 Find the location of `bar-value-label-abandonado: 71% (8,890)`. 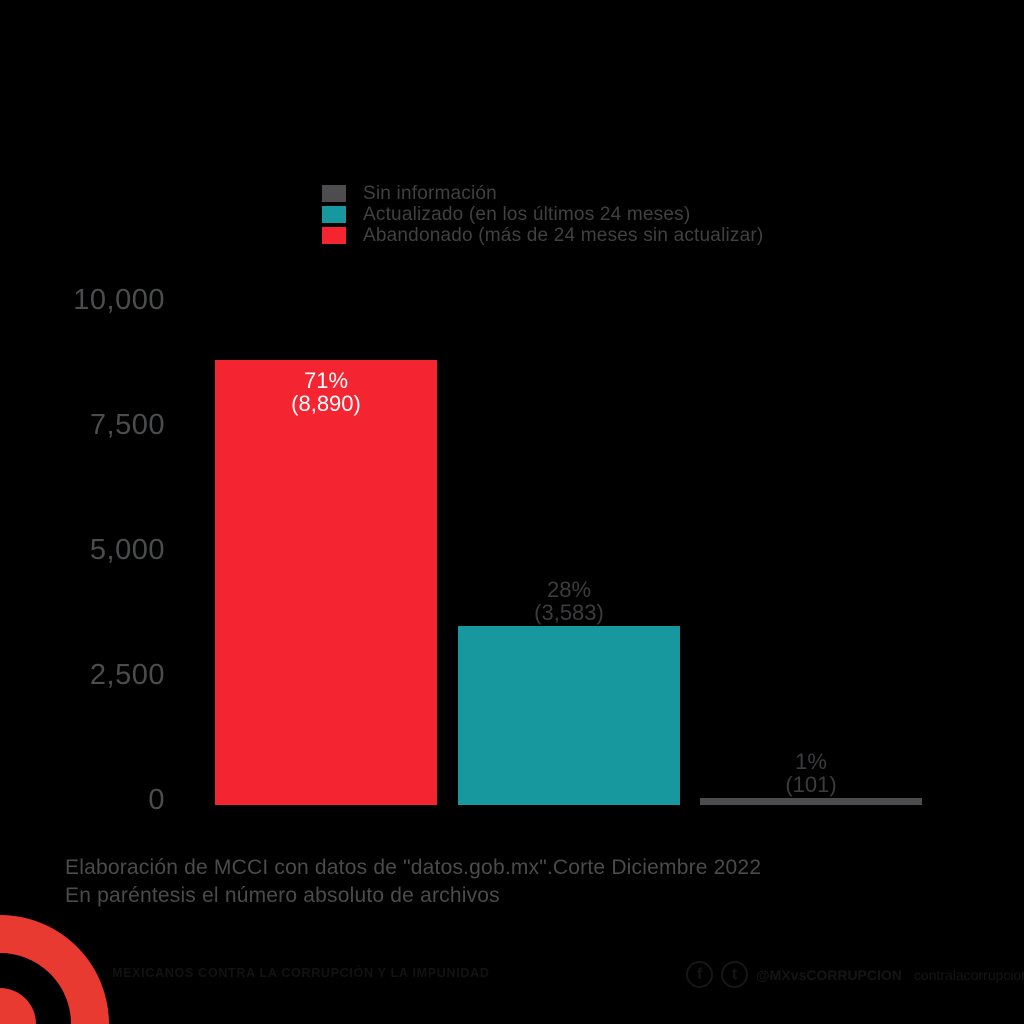

bar-value-label-abandonado: 71% (8,890) is located at coordinates (326, 392).